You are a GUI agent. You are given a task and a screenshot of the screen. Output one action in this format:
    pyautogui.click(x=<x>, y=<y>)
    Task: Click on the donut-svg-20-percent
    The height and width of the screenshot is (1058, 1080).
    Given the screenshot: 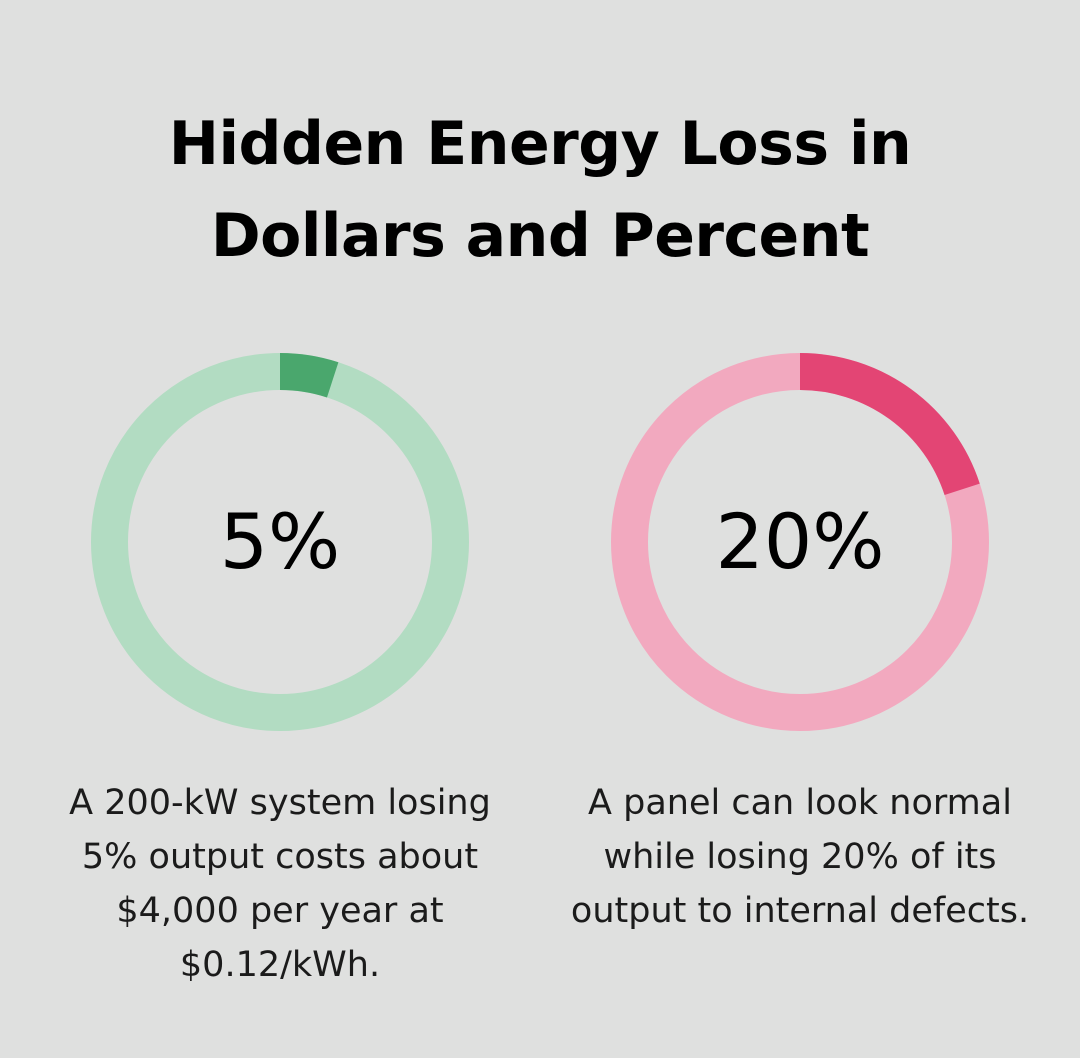 What is the action you would take?
    pyautogui.click(x=800, y=542)
    